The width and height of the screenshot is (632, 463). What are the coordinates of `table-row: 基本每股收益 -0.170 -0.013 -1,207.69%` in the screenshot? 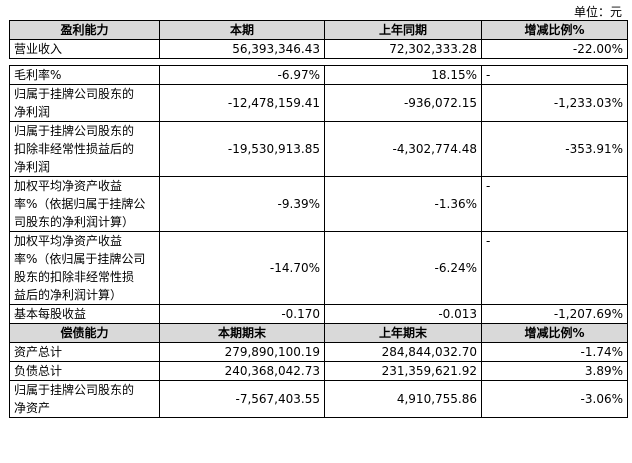 It's located at (318, 314).